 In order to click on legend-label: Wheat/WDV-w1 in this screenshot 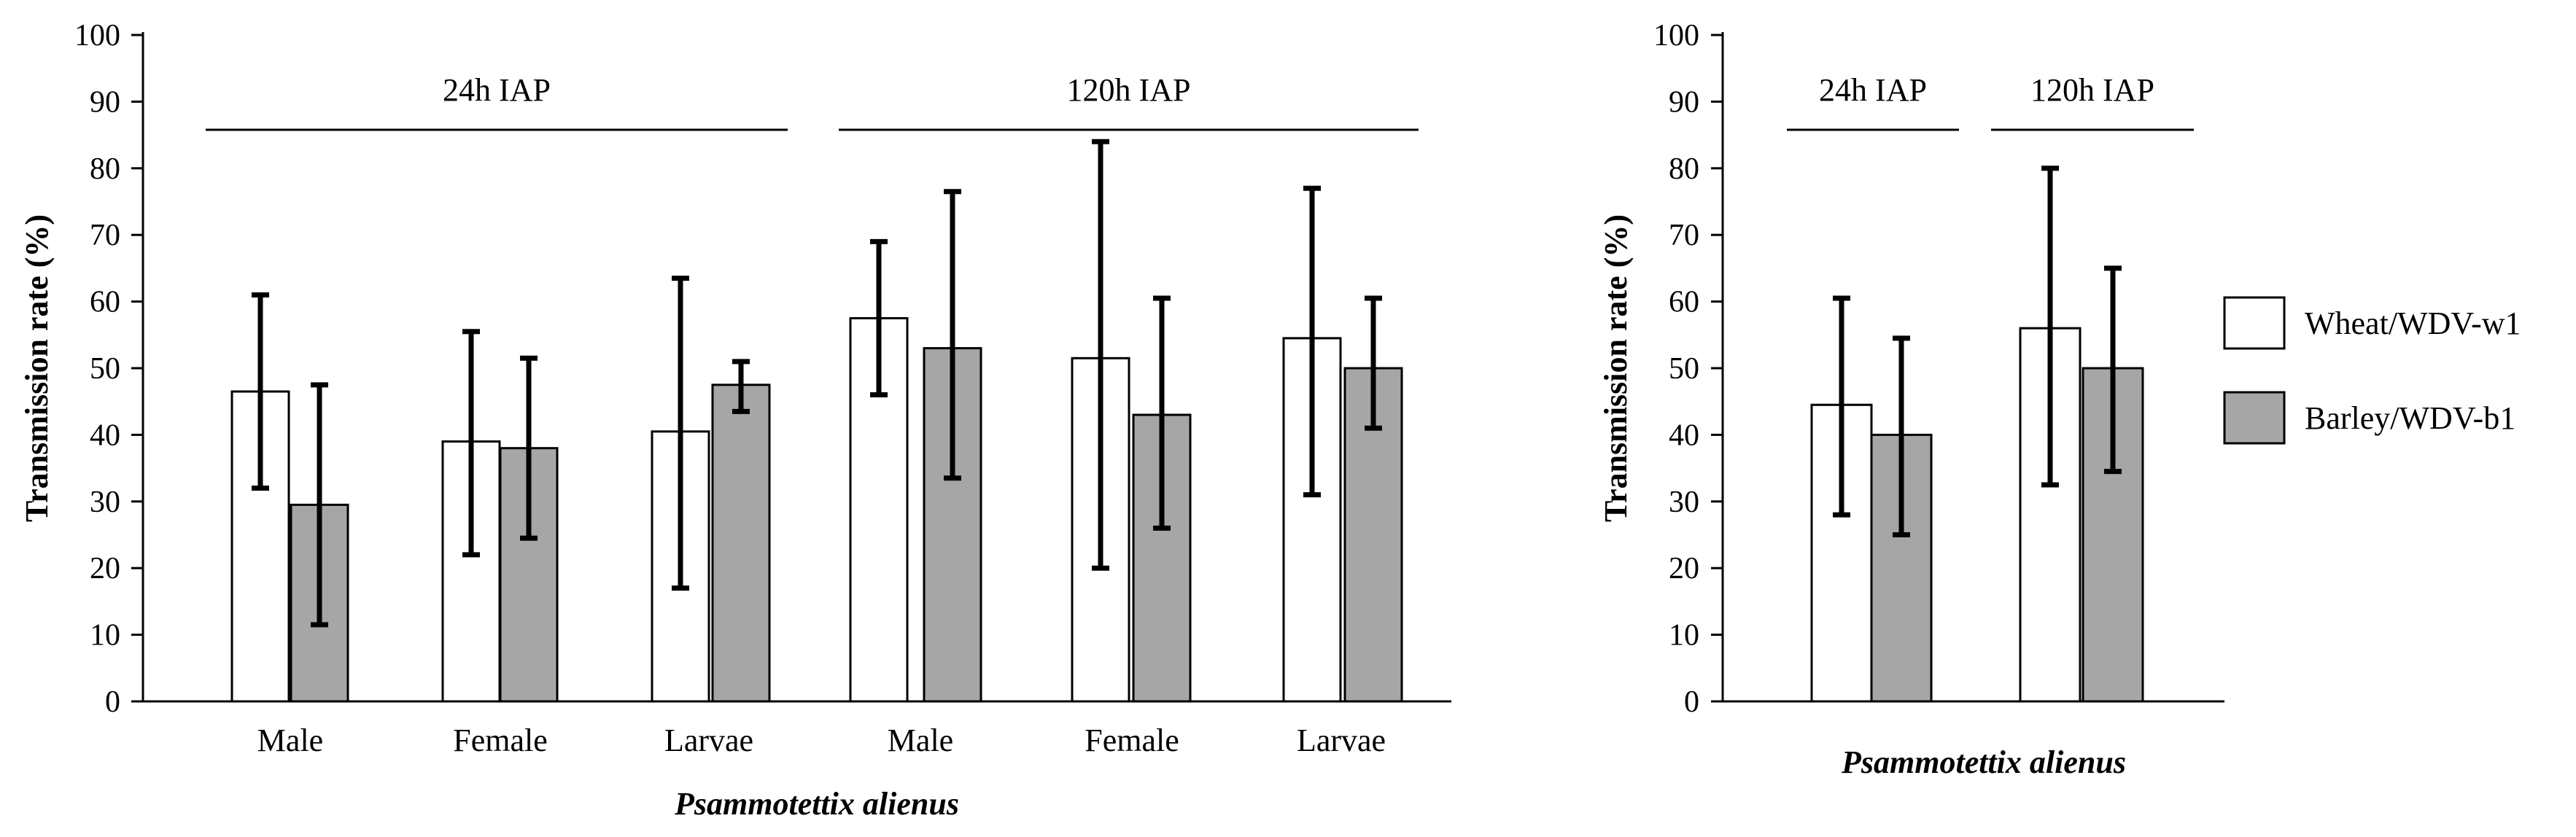, I will do `click(2413, 323)`.